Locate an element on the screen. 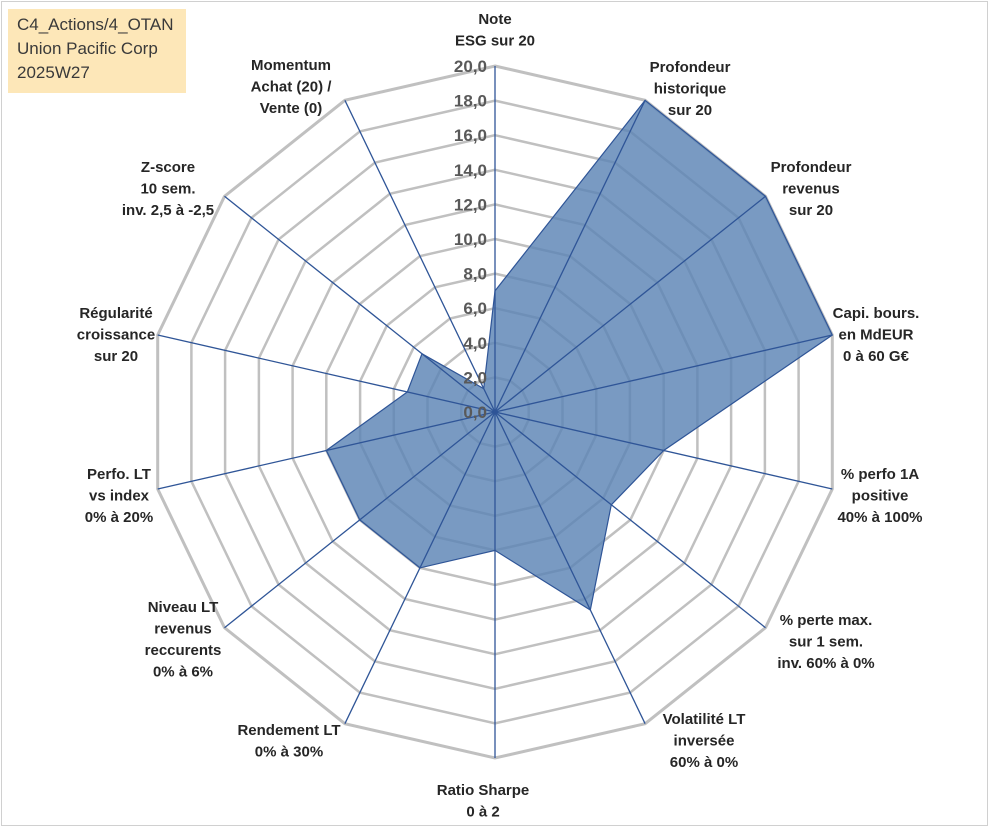  axis-label: % perte max. sur 1 sem. inv. 60% à 0% is located at coordinates (825, 642).